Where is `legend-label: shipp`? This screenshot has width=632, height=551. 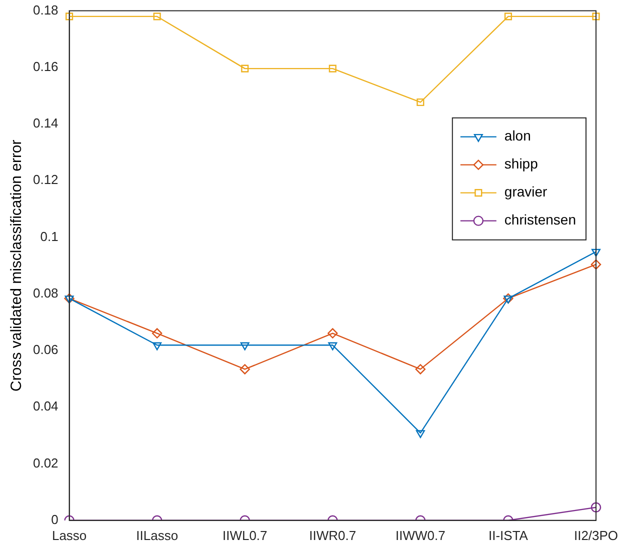 legend-label: shipp is located at coordinates (521, 164).